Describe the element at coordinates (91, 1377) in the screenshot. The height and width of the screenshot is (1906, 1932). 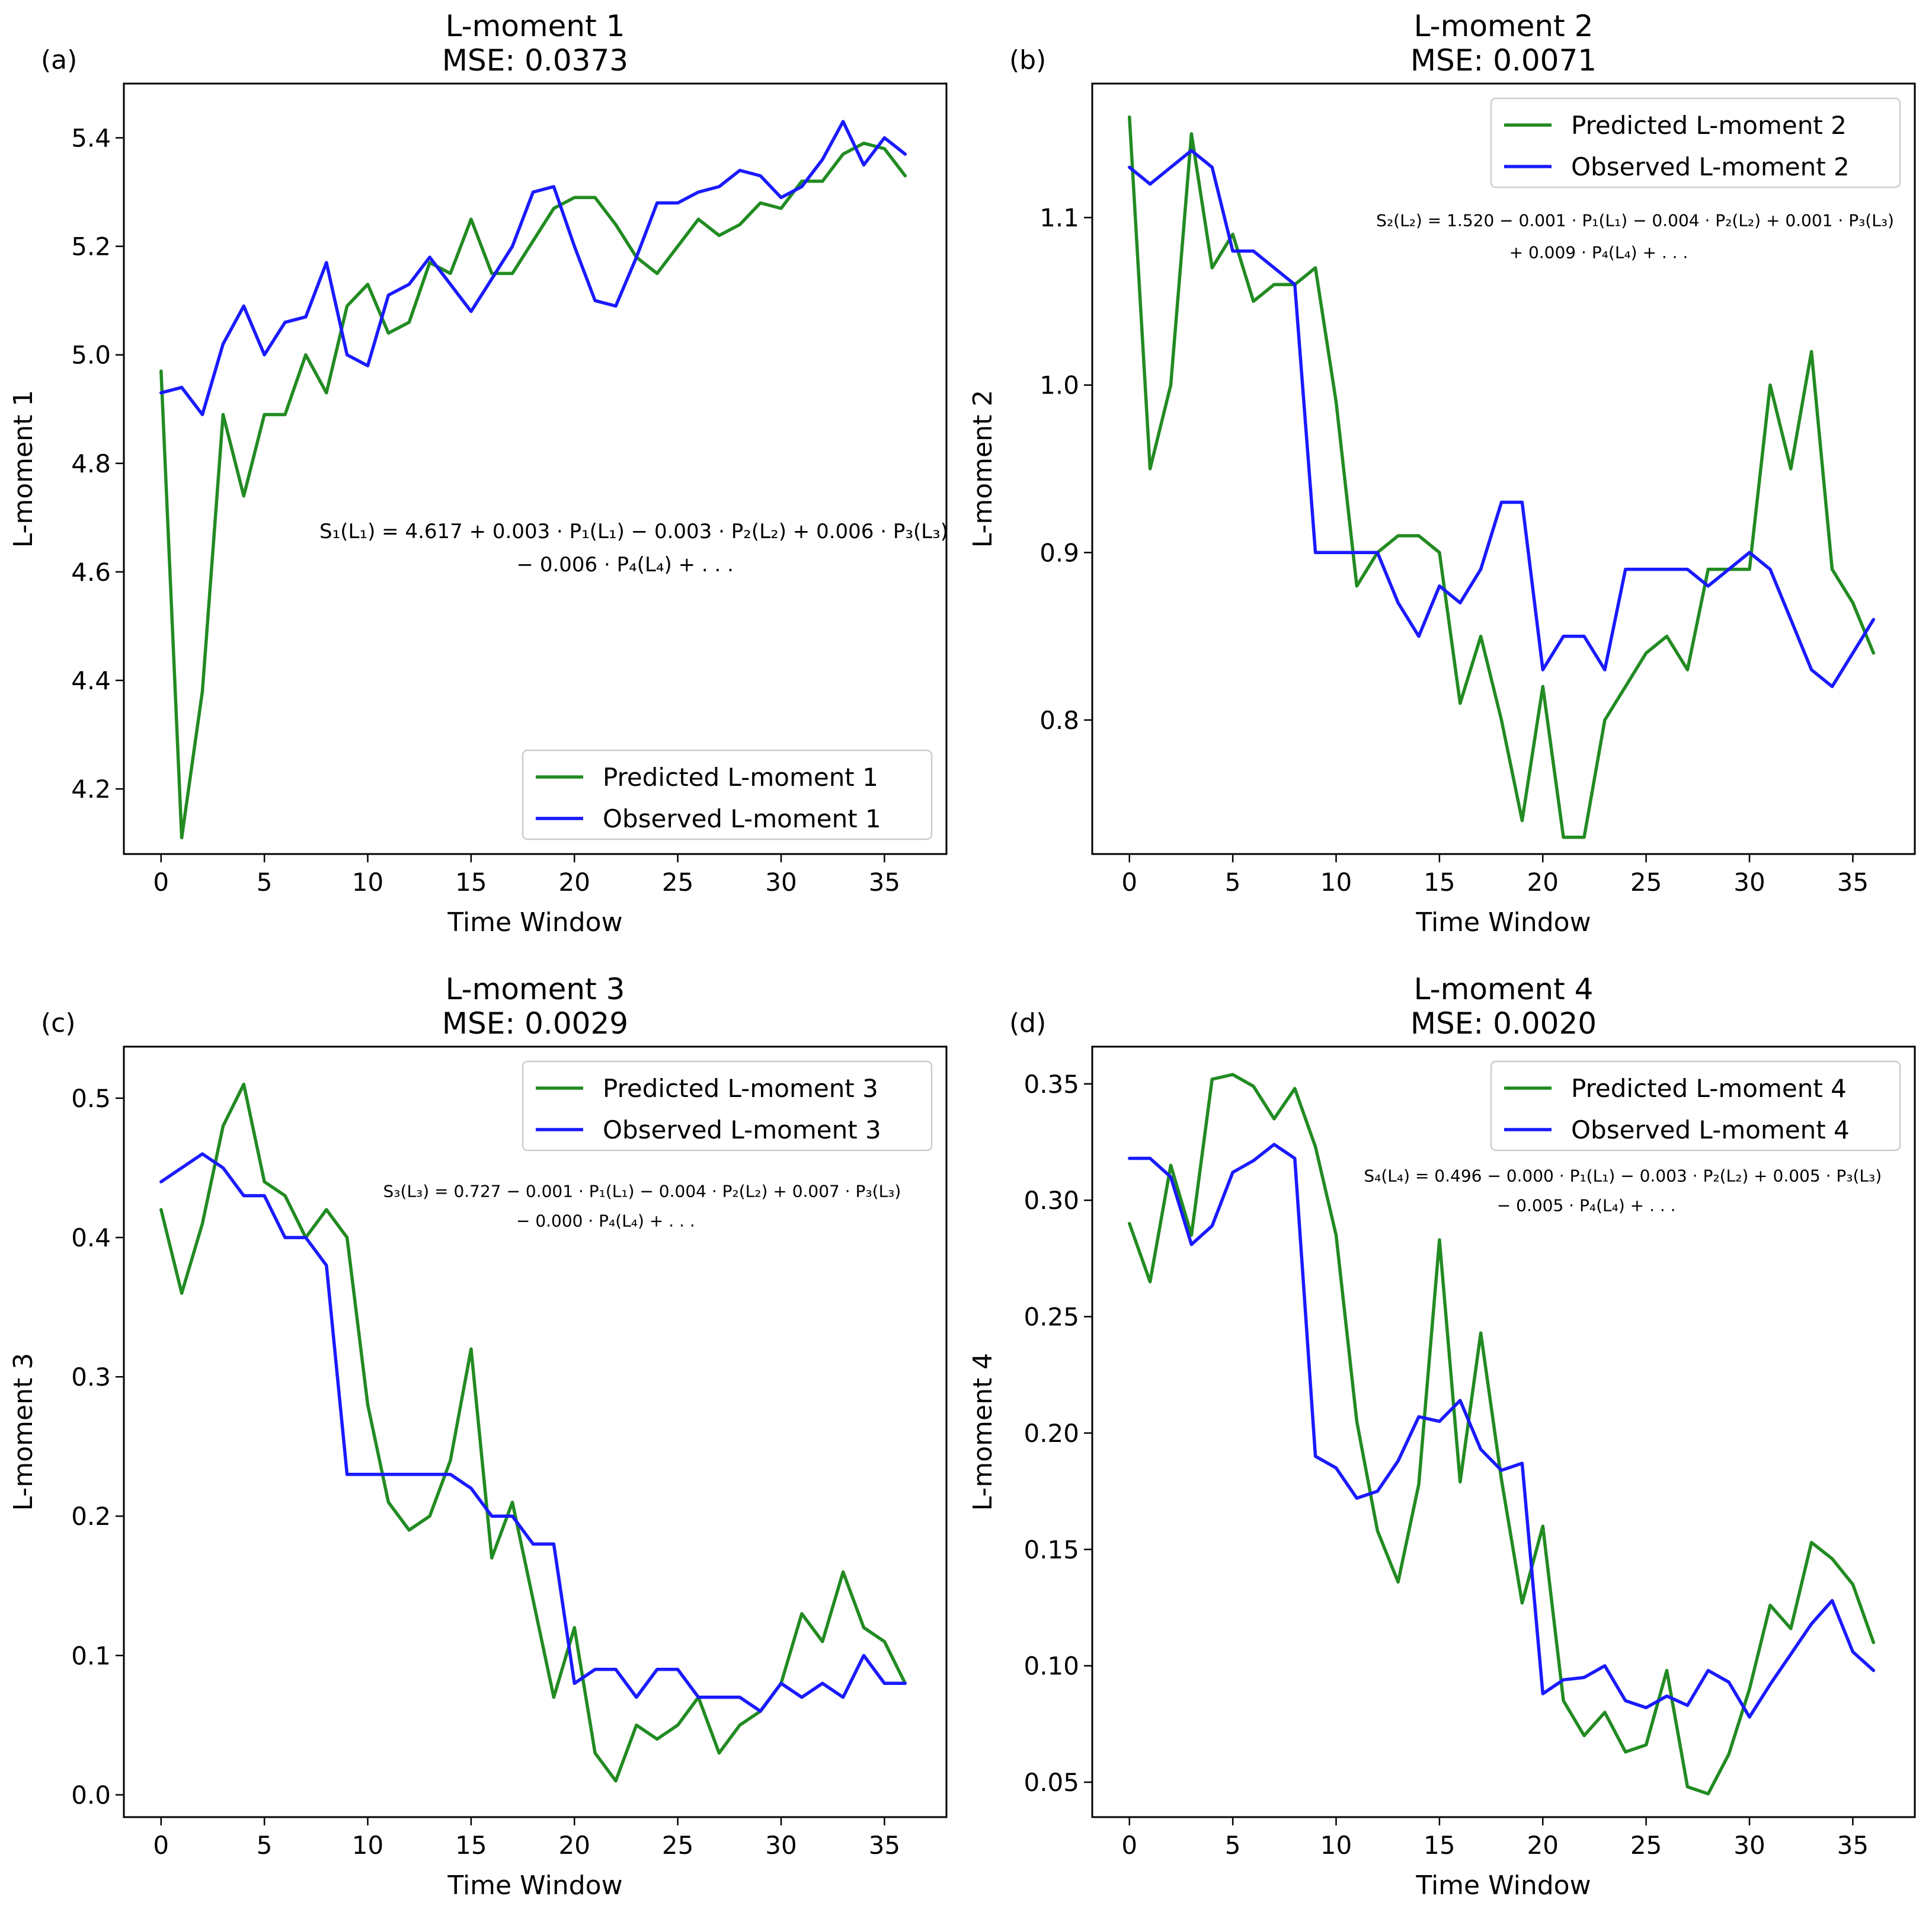
I see `y-tick-label: 0.3` at that location.